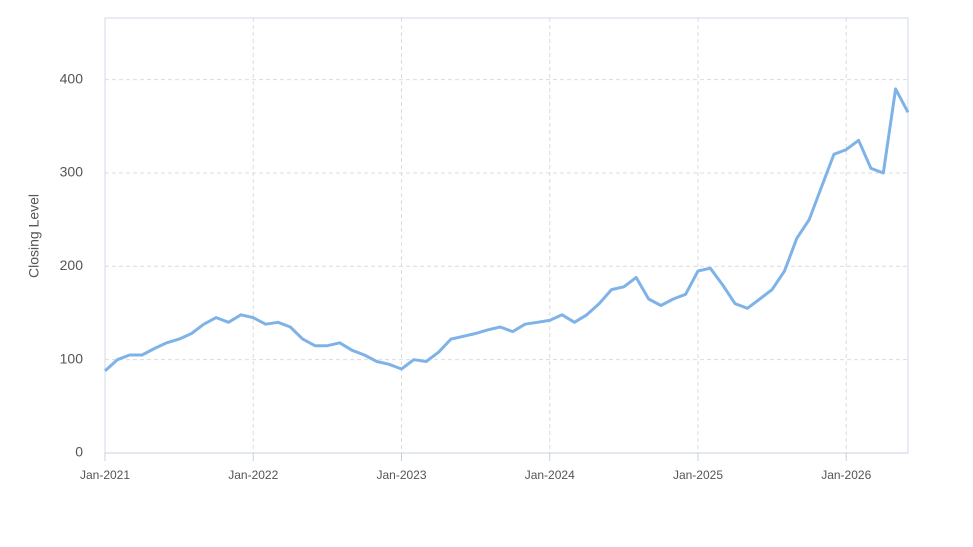  Describe the element at coordinates (105, 475) in the screenshot. I see `x-tick-label: Jan-2021` at that location.